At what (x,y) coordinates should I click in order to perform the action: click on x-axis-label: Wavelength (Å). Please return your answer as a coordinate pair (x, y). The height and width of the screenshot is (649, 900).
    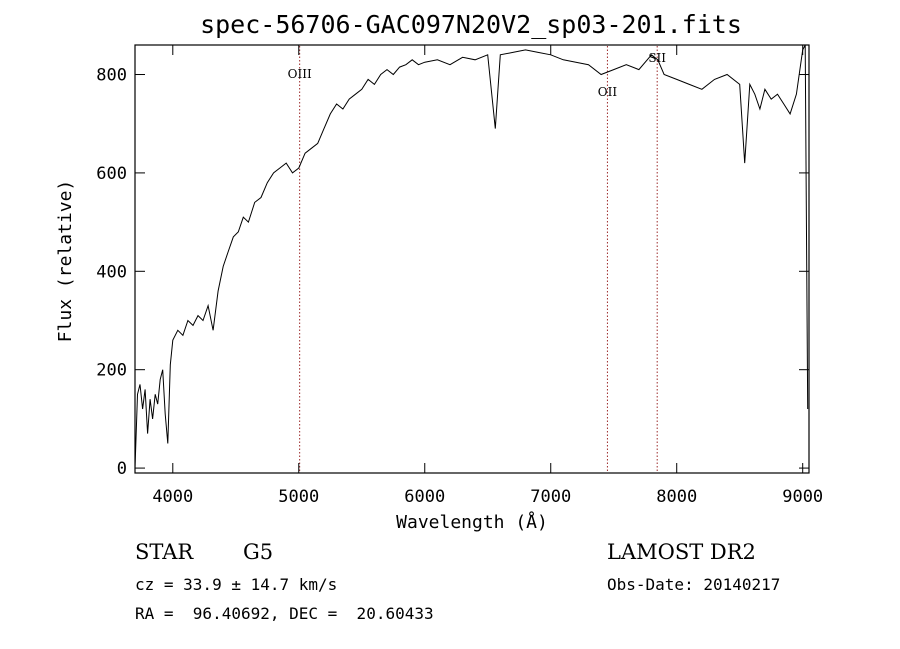
    Looking at the image, I should click on (472, 522).